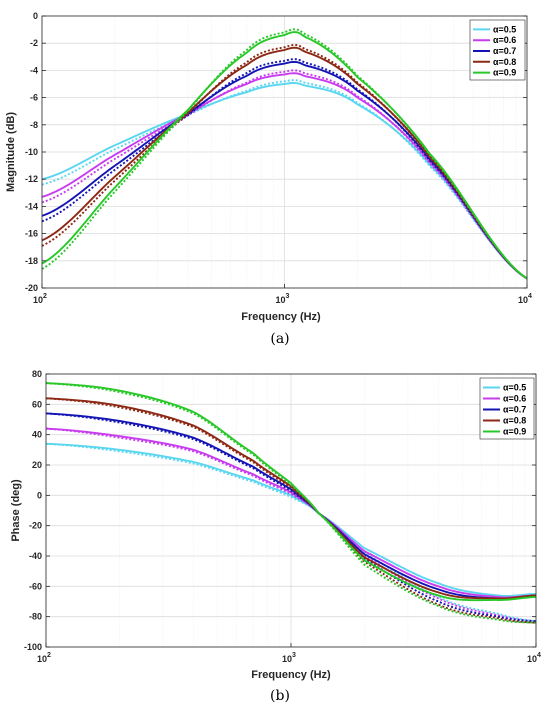  I want to click on y-tick-label: -2, so click(34, 43).